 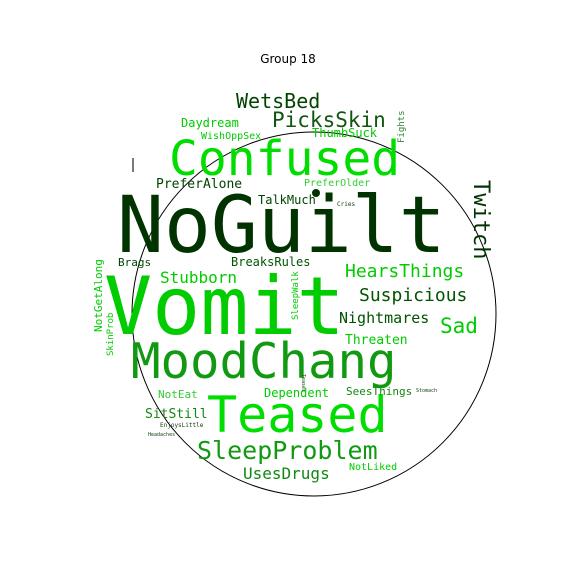 I want to click on word-notgetalong: NotGetAlong, so click(x=98, y=295).